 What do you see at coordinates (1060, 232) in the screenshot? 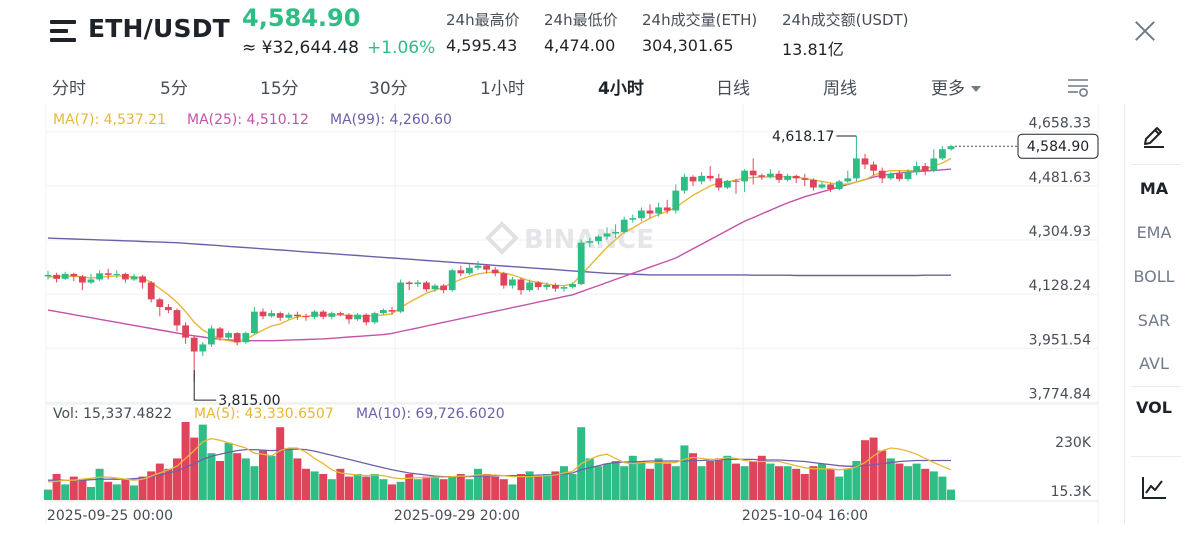
I see `price-tick-label: 4,304.93` at bounding box center [1060, 232].